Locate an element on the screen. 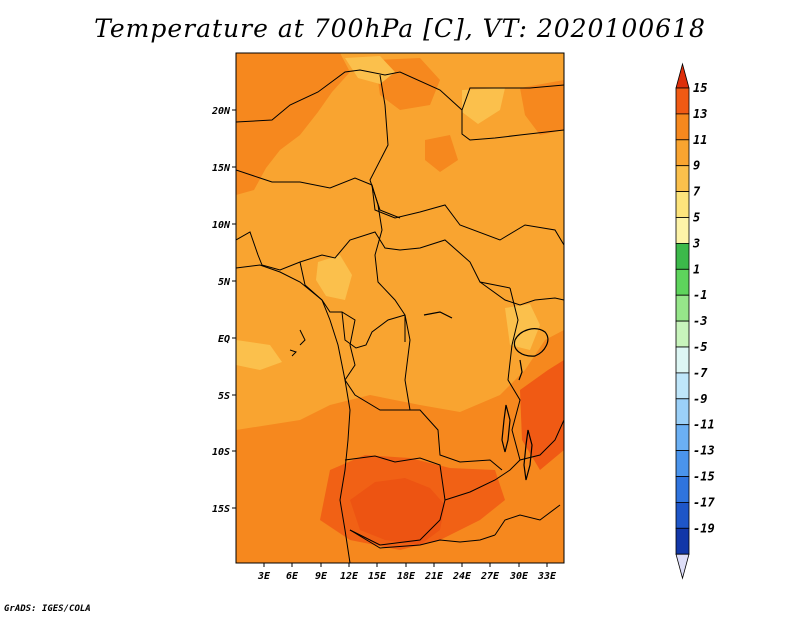  shade-7-9-sahara is located at coordinates (370, 70).